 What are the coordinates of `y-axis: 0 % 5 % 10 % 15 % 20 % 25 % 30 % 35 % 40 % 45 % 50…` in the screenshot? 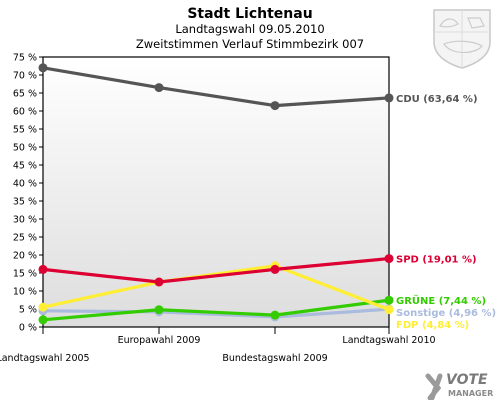 It's located at (28, 193).